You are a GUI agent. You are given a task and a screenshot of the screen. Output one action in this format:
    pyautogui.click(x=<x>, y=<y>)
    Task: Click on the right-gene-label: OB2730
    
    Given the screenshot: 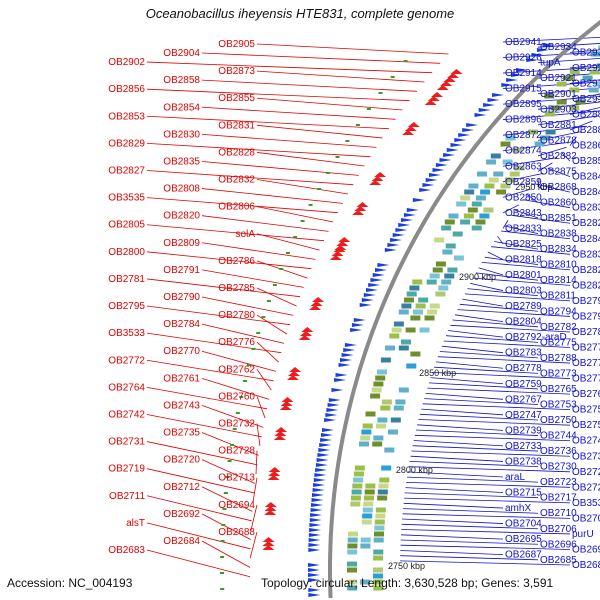 What is the action you would take?
    pyautogui.click(x=558, y=467)
    